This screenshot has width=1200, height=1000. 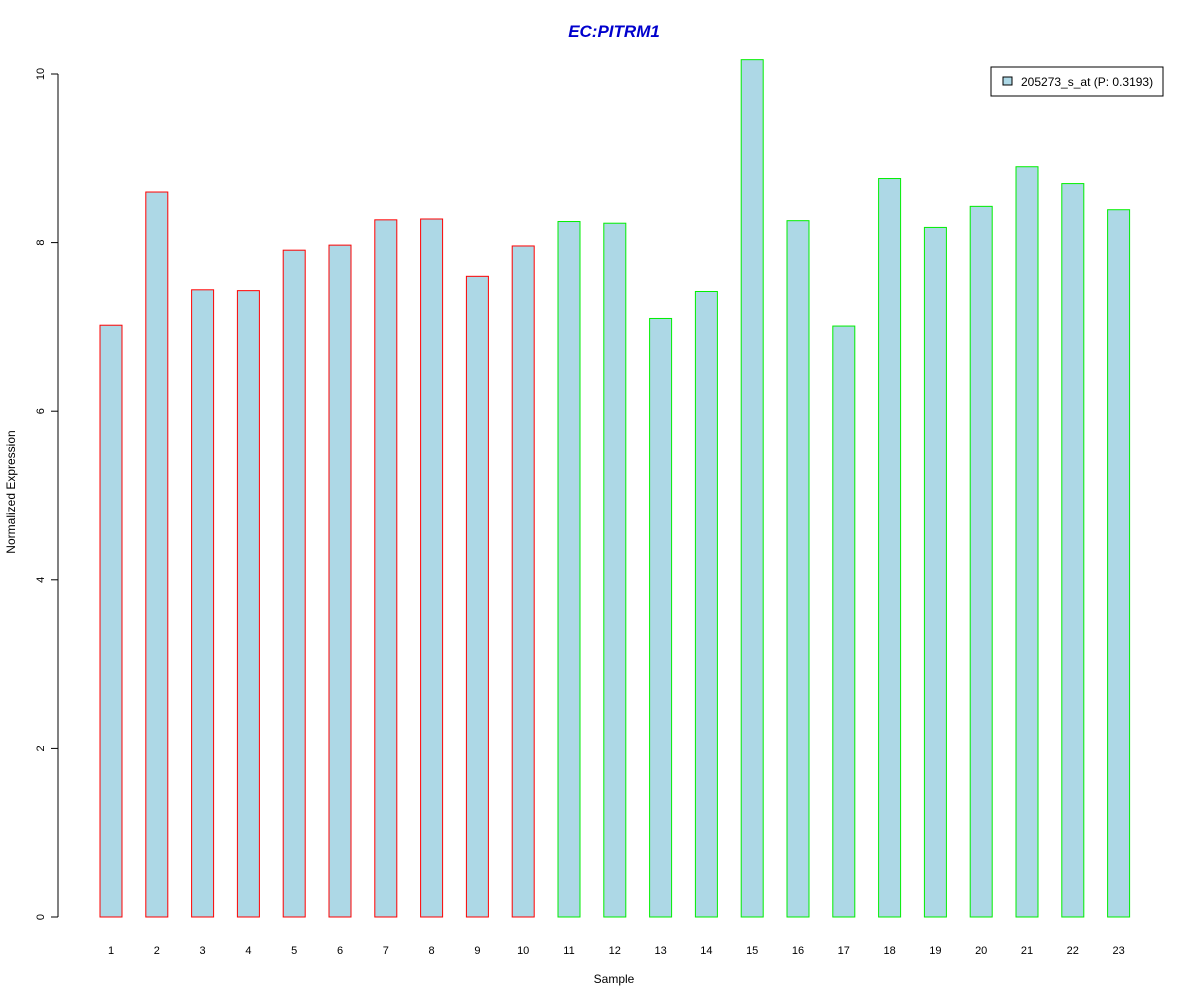 I want to click on x-tick-label: 7, so click(x=386, y=951).